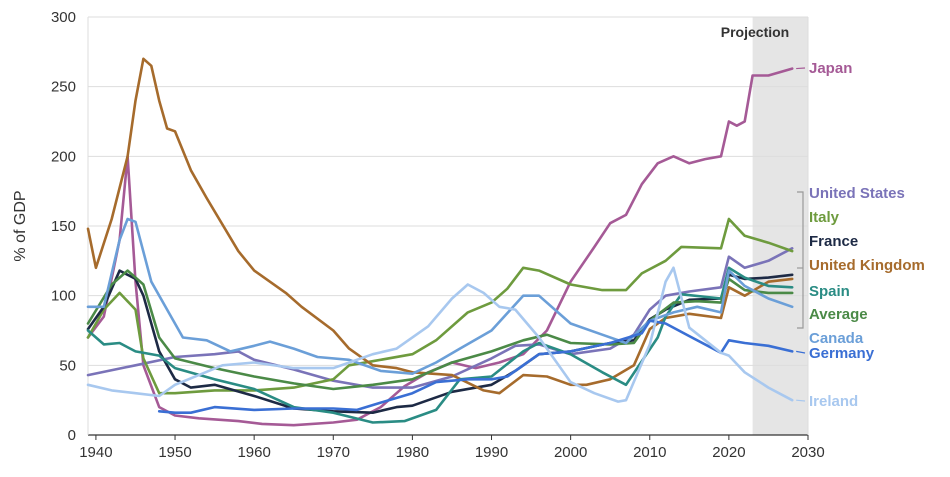 Image resolution: width=950 pixels, height=477 pixels. I want to click on y-tick-label: 300, so click(63, 17).